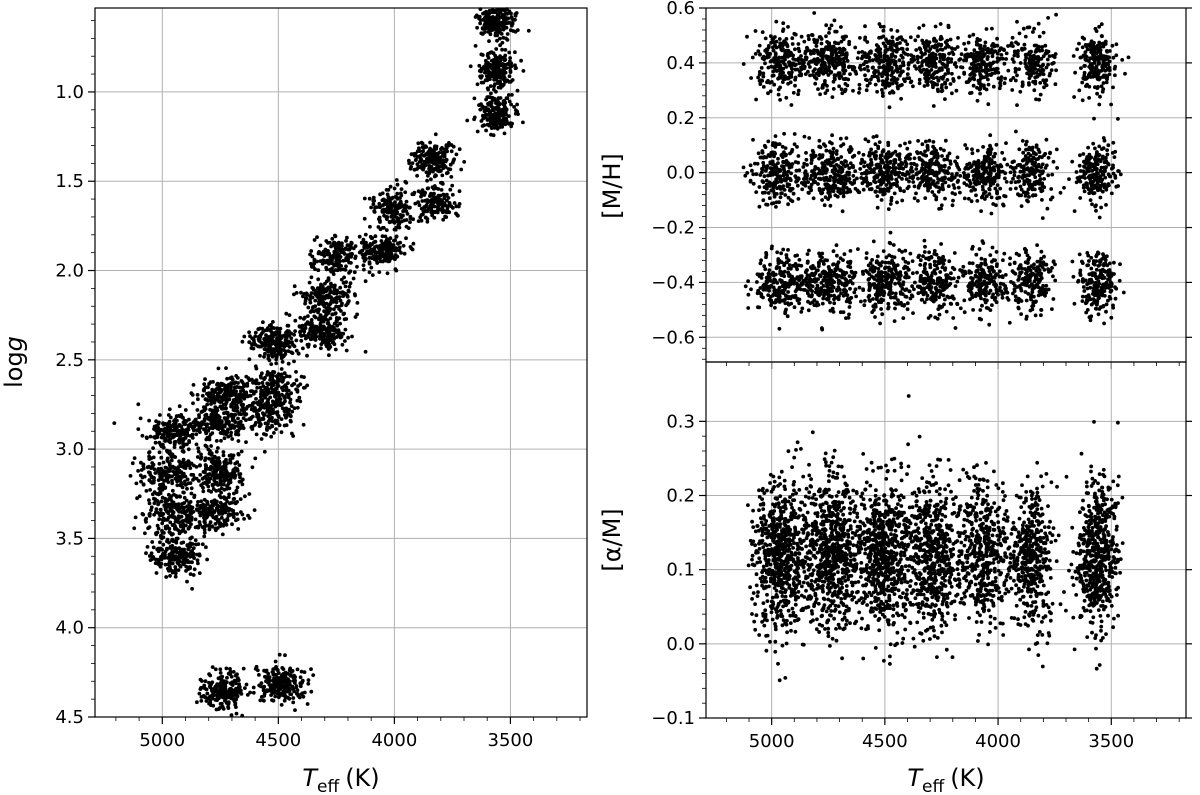 The height and width of the screenshot is (795, 1200). What do you see at coordinates (69, 628) in the screenshot?
I see `y-tick-label: 4.0` at bounding box center [69, 628].